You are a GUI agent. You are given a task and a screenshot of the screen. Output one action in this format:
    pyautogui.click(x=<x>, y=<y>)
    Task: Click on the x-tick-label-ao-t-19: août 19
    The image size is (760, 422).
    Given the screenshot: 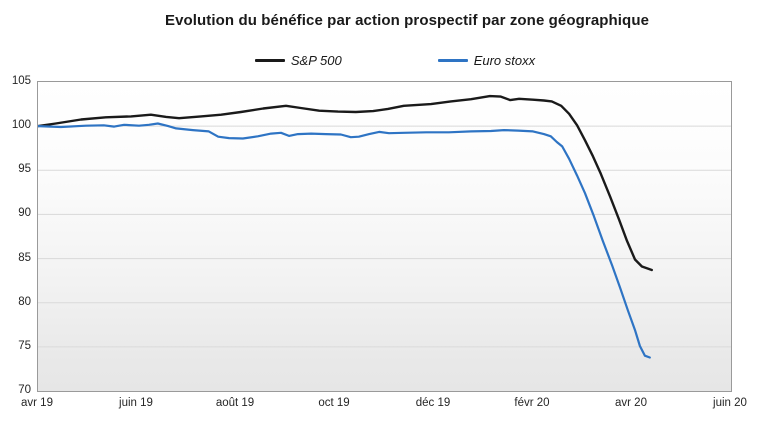 What is the action you would take?
    pyautogui.click(x=235, y=403)
    